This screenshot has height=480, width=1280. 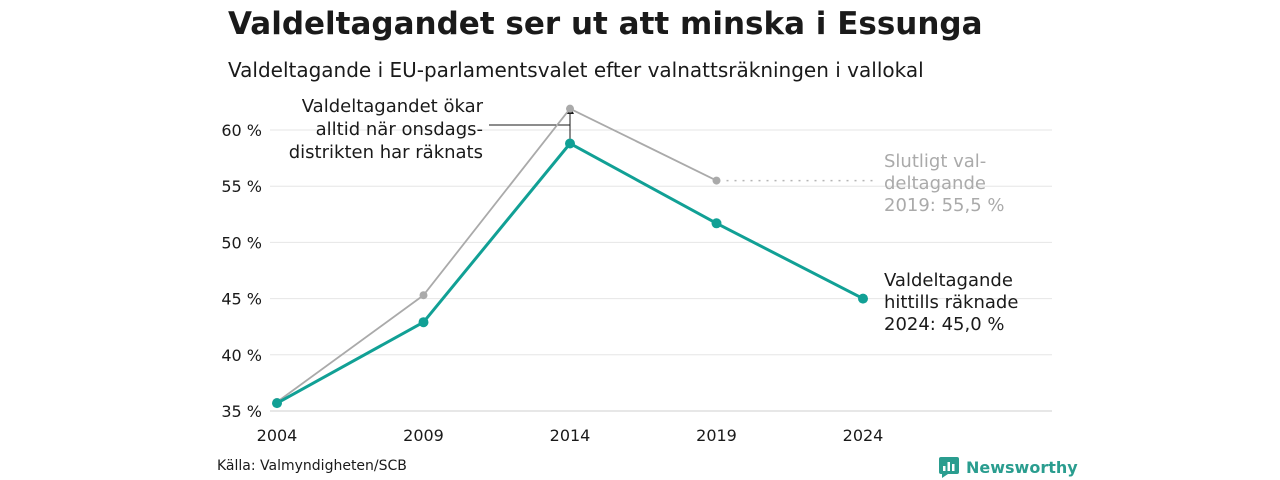 I want to click on x-tick-labels: 2004 2009 2014 2019 2024, so click(x=570, y=435).